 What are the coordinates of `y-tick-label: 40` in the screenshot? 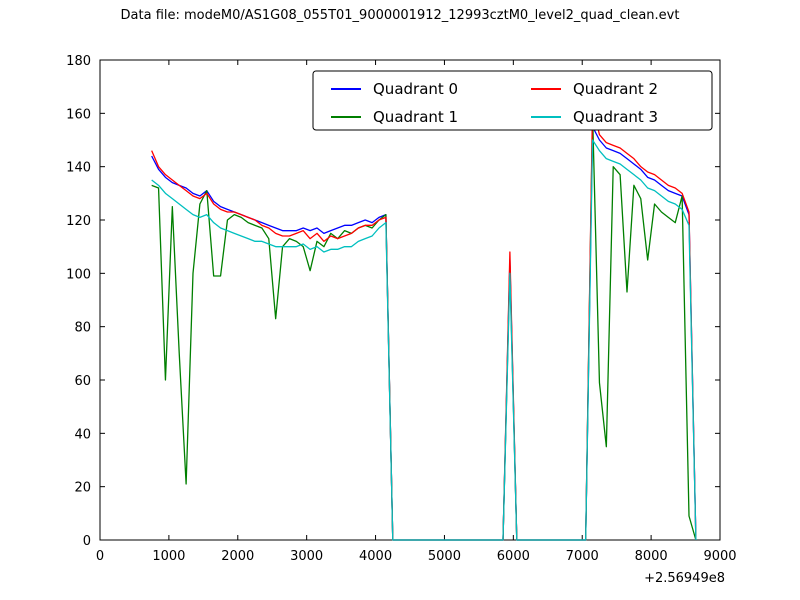 It's located at (82, 434).